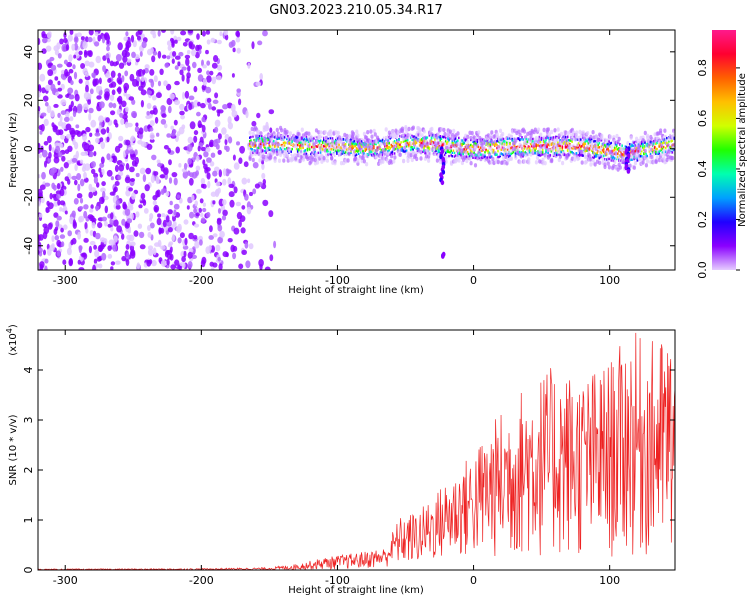 The width and height of the screenshot is (750, 600). Describe the element at coordinates (628, 171) in the screenshot. I see `spectrogram-feature-cell` at that location.